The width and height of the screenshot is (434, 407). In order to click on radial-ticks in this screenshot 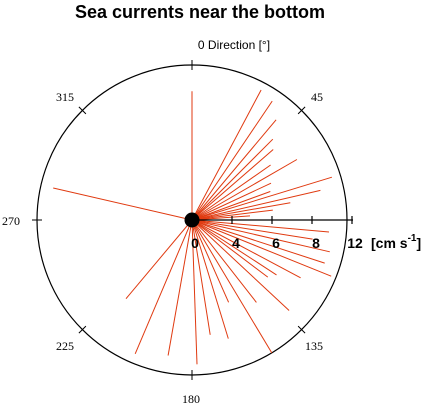, I will do `click(272, 220)`.